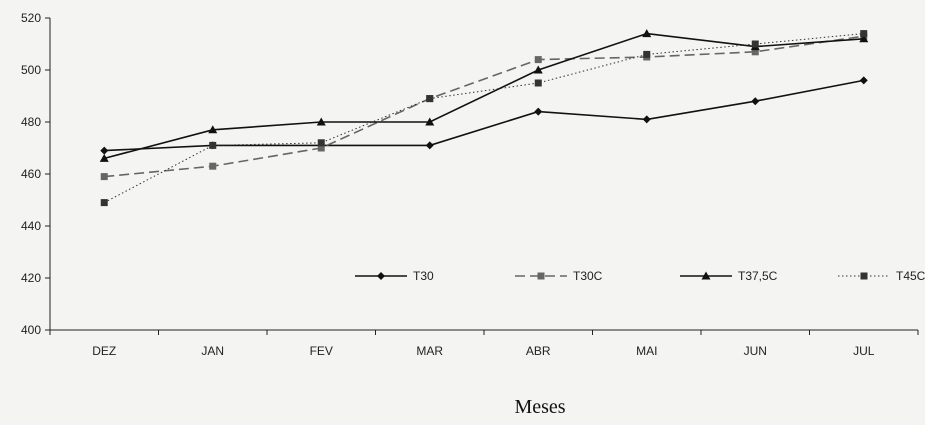  What do you see at coordinates (31, 330) in the screenshot?
I see `y-tick-label: 400` at bounding box center [31, 330].